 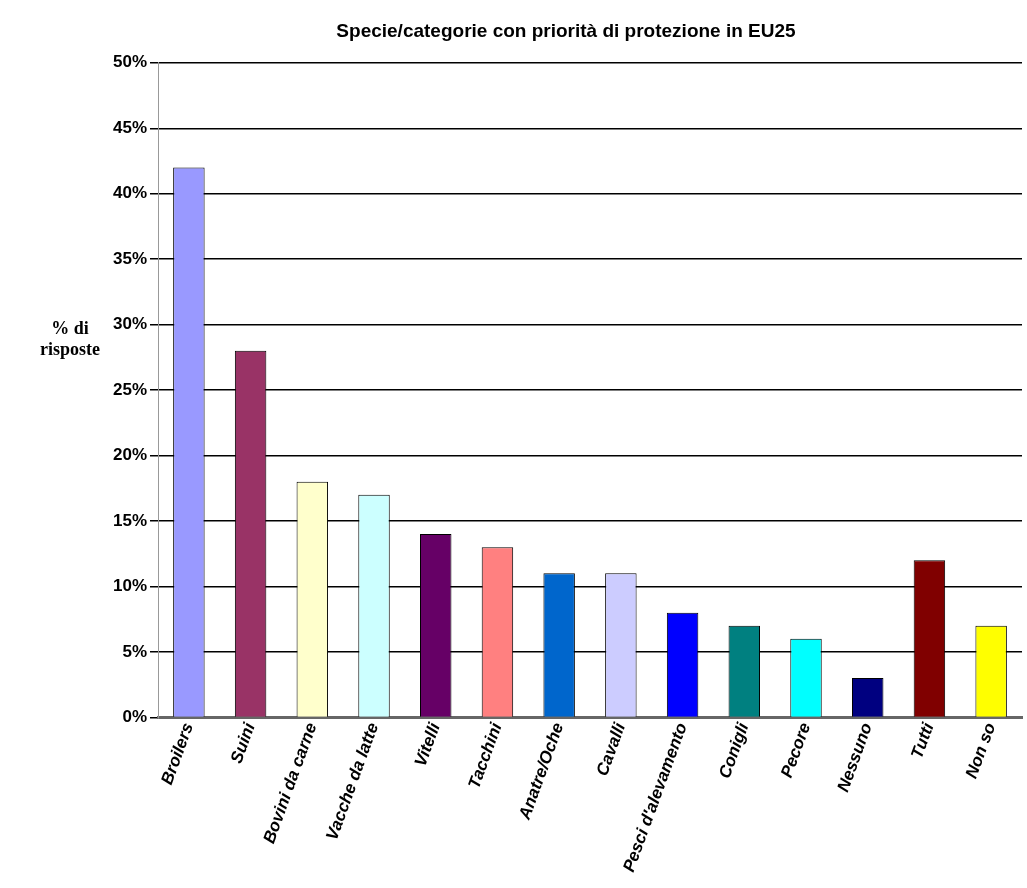 What do you see at coordinates (130, 127) in the screenshot?
I see `y-tick-label: 45%` at bounding box center [130, 127].